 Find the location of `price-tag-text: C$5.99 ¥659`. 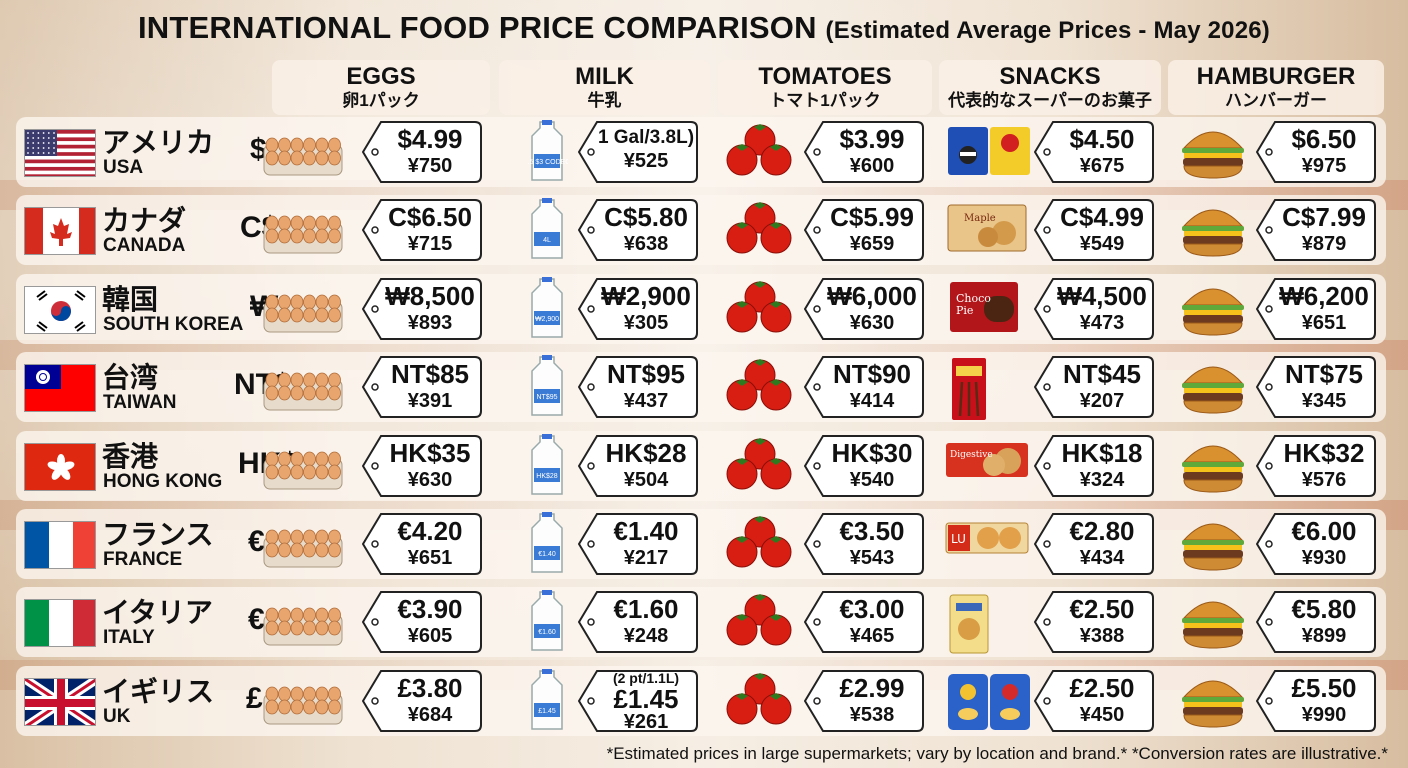

price-tag-text: C$5.99 ¥659 is located at coordinates (864, 230).